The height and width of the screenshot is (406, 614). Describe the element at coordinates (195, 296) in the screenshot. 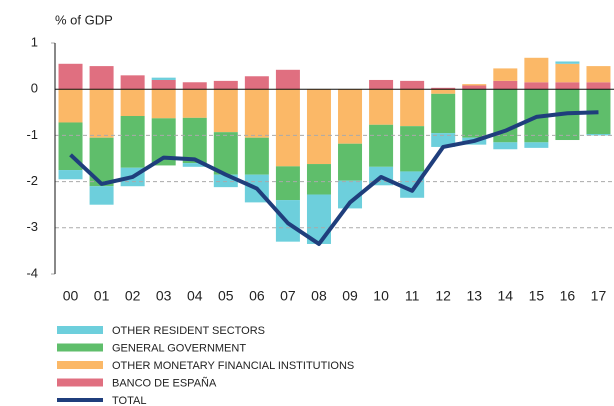

I see `x-tick-label: 04` at that location.